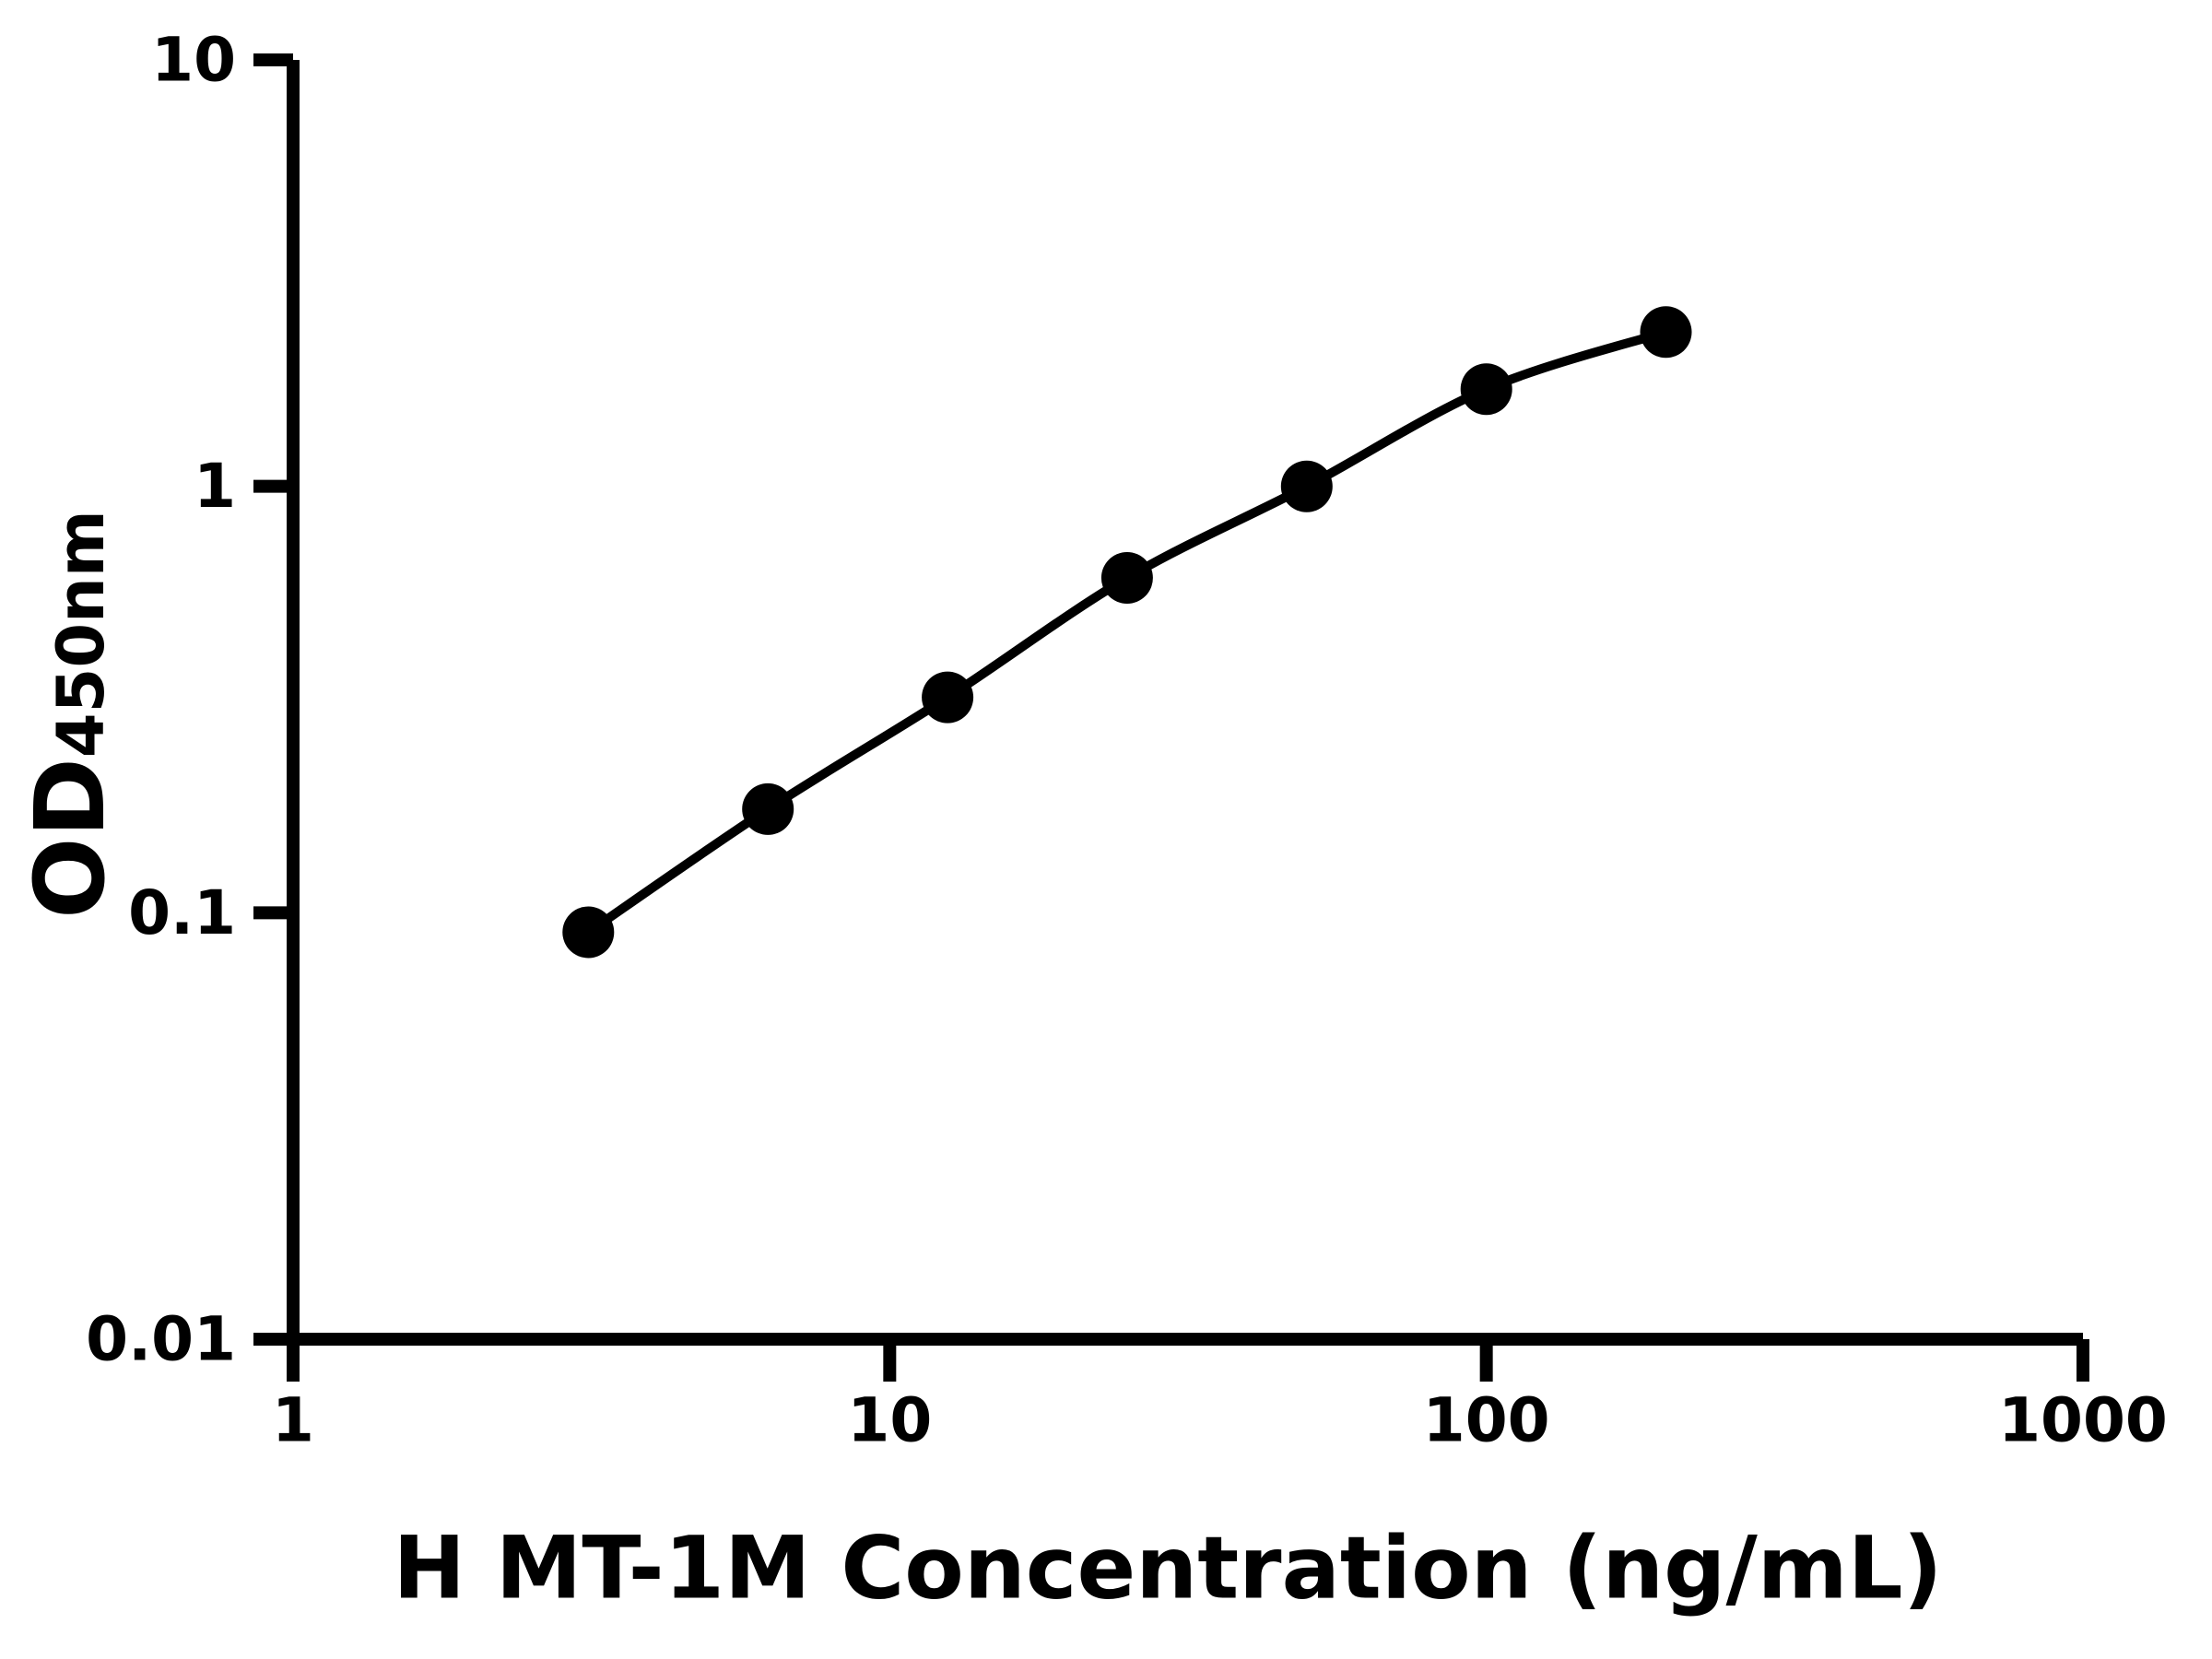 This screenshot has height=1659, width=2212. I want to click on y-tick-label: 0.1, so click(182, 912).